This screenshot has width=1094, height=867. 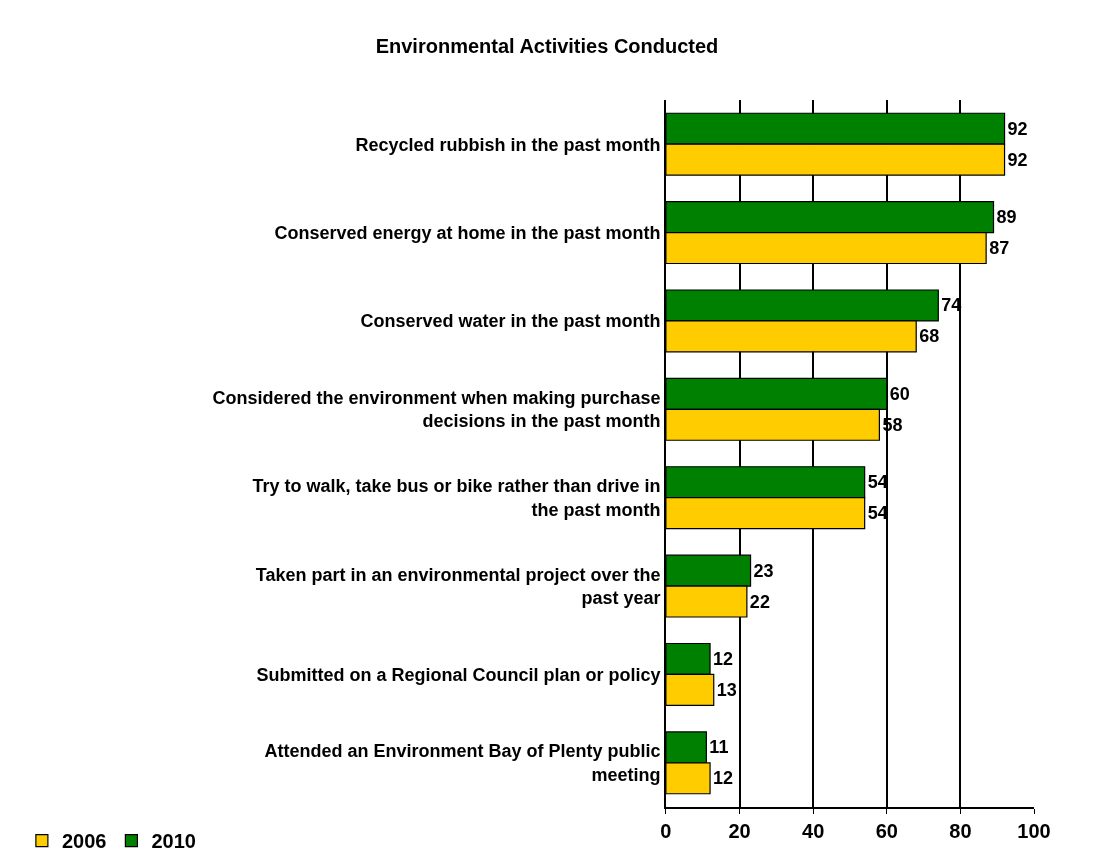 I want to click on y-tick-label: Considered the environment when making purchase decisions in the past month, so click(x=436, y=409).